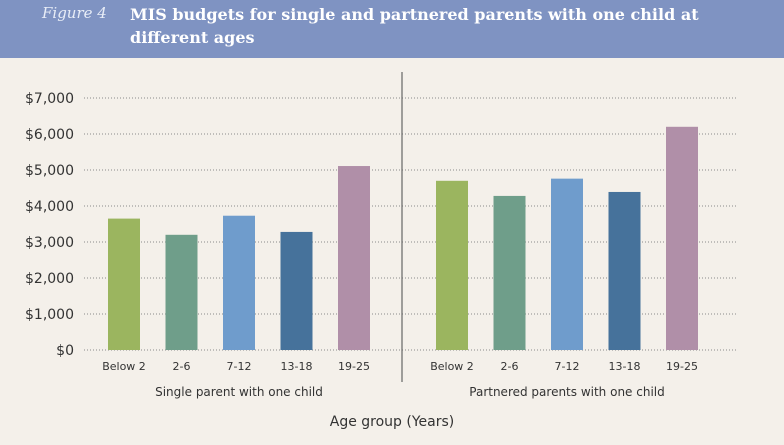 This screenshot has width=784, height=445. What do you see at coordinates (49, 99) in the screenshot?
I see `y-tick-label: $7,000` at bounding box center [49, 99].